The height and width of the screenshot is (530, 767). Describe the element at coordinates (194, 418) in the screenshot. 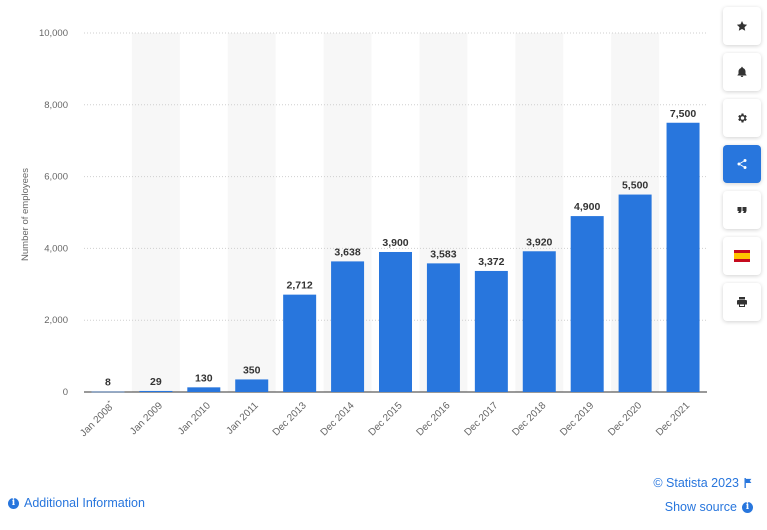

I see `x-tick-label: Jan 2010` at that location.